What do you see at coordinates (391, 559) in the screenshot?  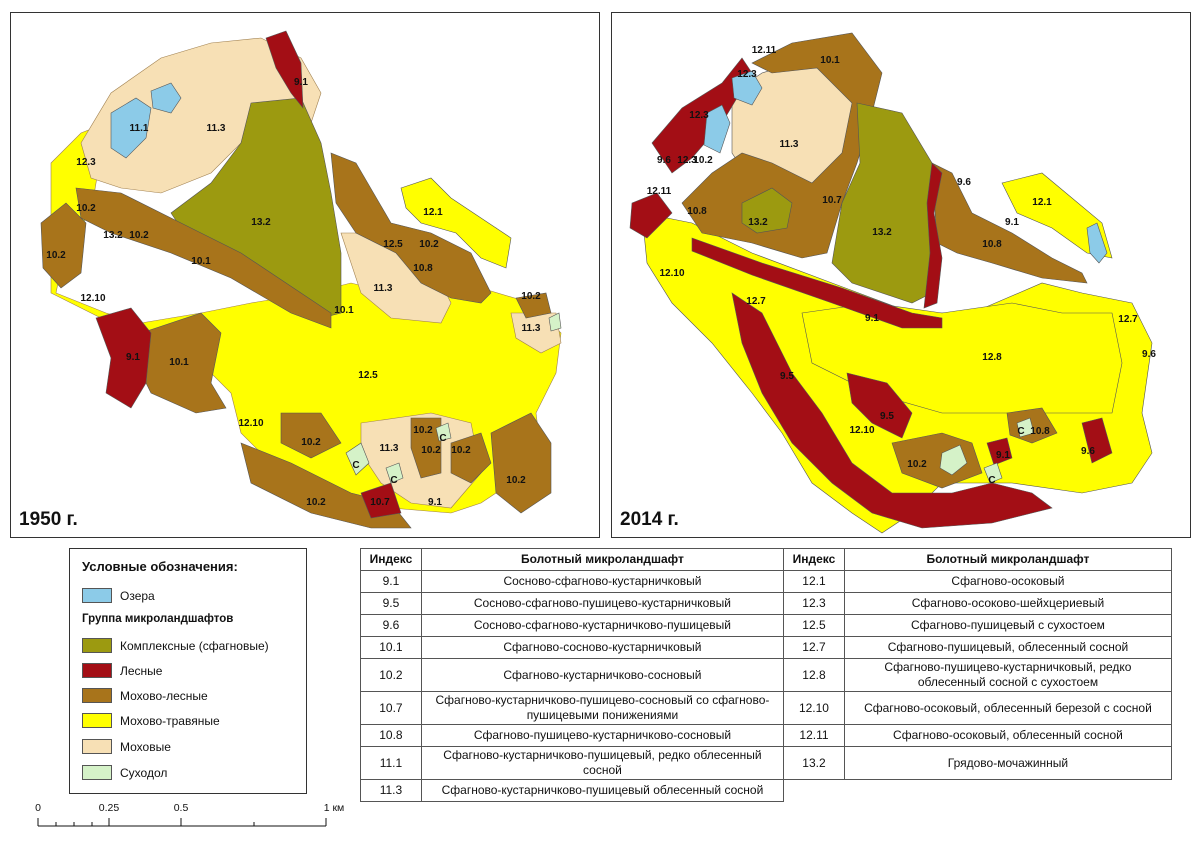 I see `table-header: Индекс` at bounding box center [391, 559].